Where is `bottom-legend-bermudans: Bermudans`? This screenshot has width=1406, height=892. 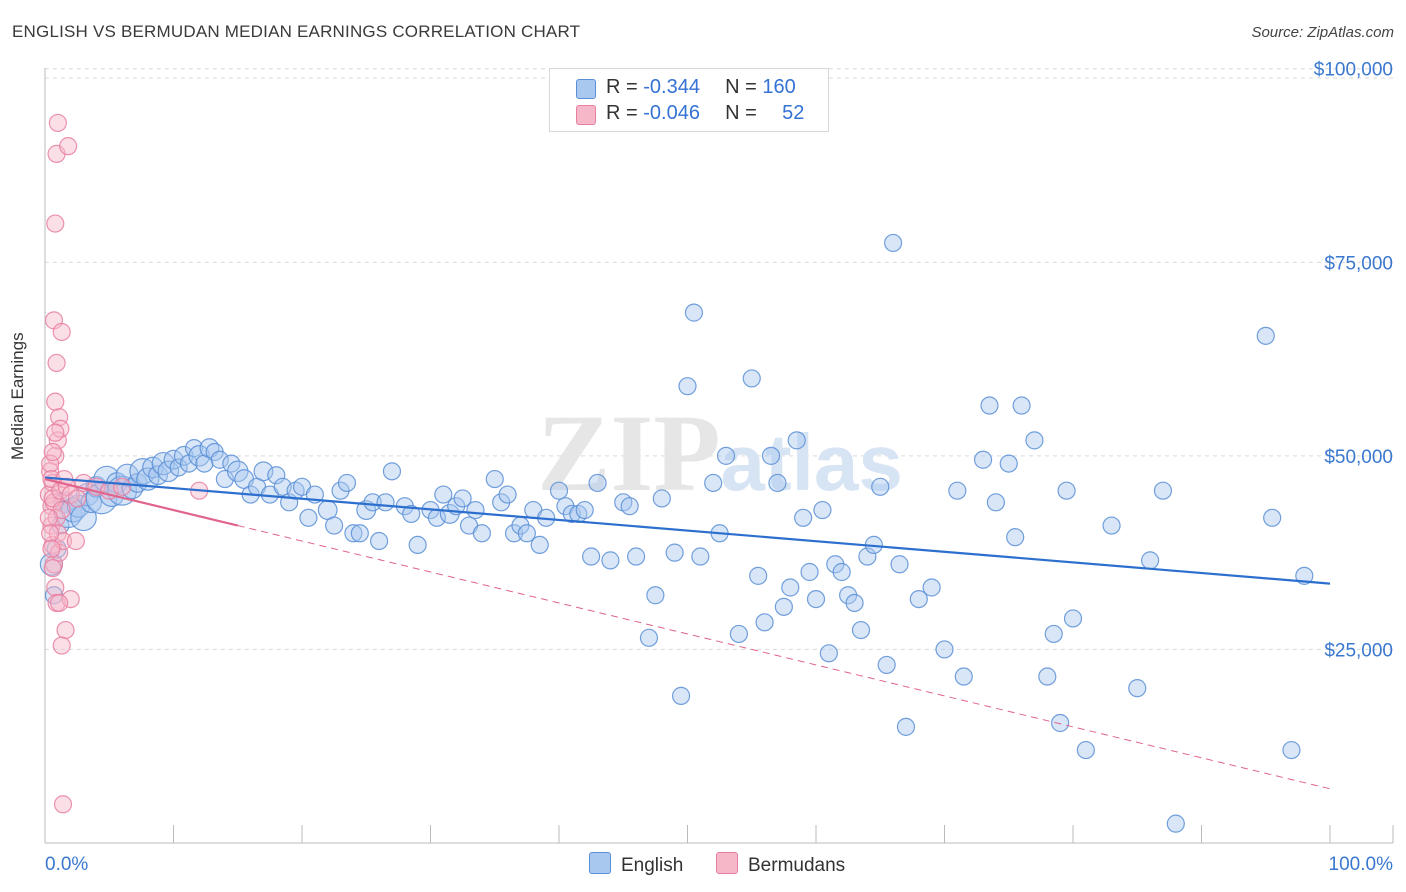
bottom-legend-bermudans: Bermudans is located at coordinates (780, 864).